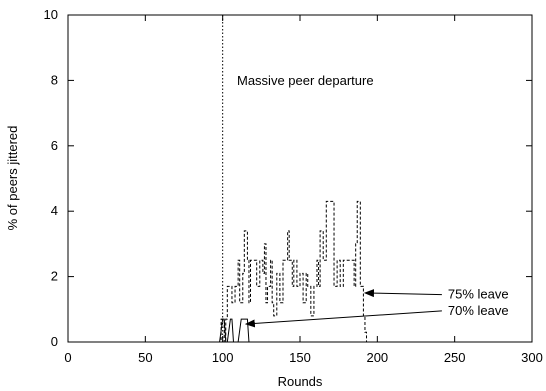 This screenshot has width=546, height=391. I want to click on x-tick-label-5: 250, so click(455, 357).